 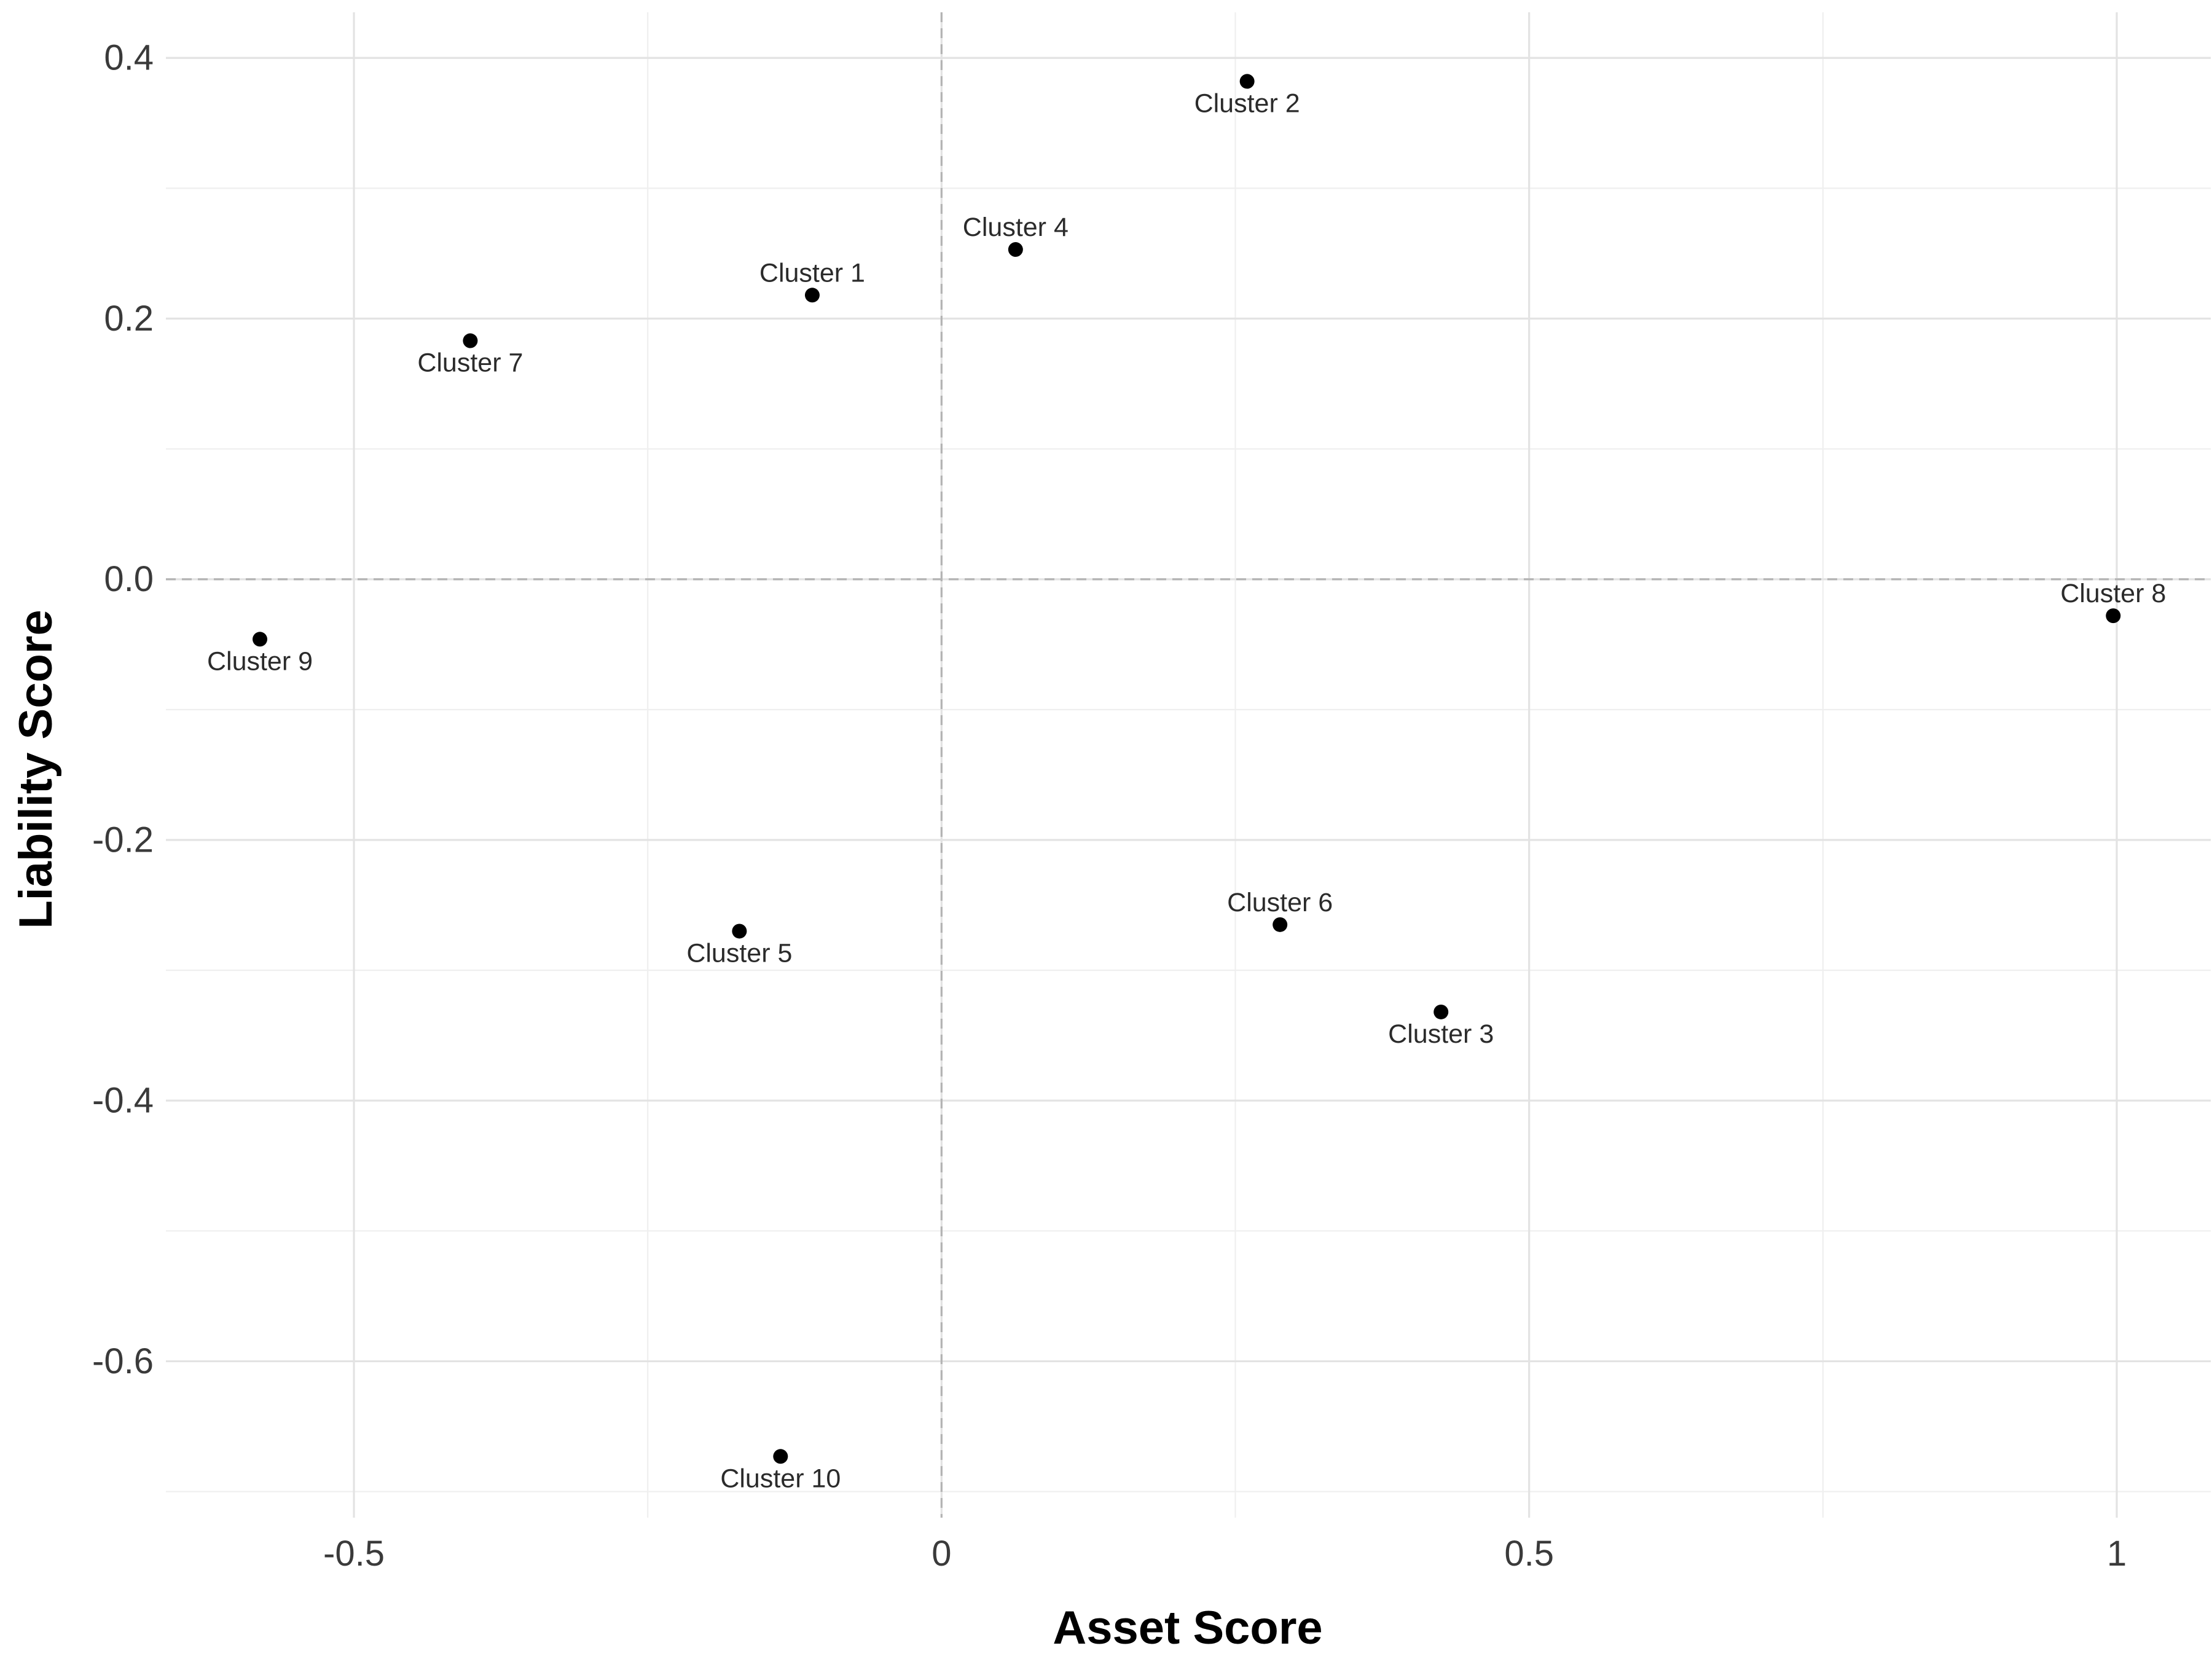 What do you see at coordinates (260, 661) in the screenshot?
I see `point-label: Cluster 9` at bounding box center [260, 661].